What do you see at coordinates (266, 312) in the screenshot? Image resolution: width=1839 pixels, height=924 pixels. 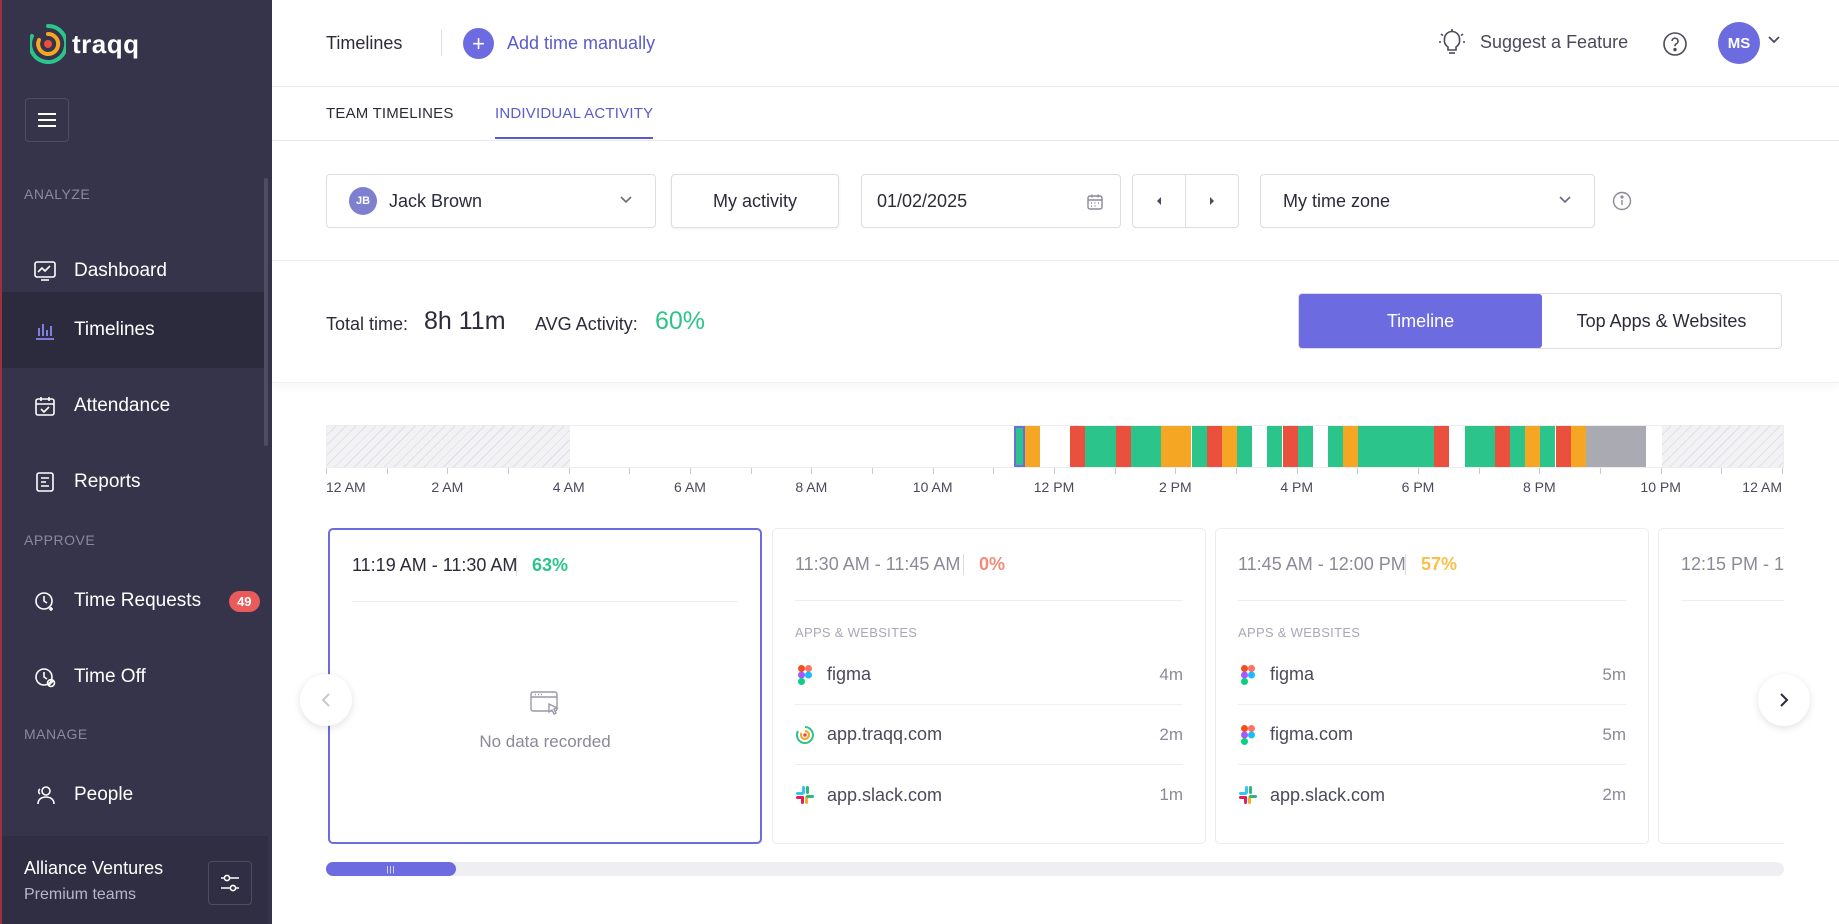 I see `sidebar-scrollbar` at bounding box center [266, 312].